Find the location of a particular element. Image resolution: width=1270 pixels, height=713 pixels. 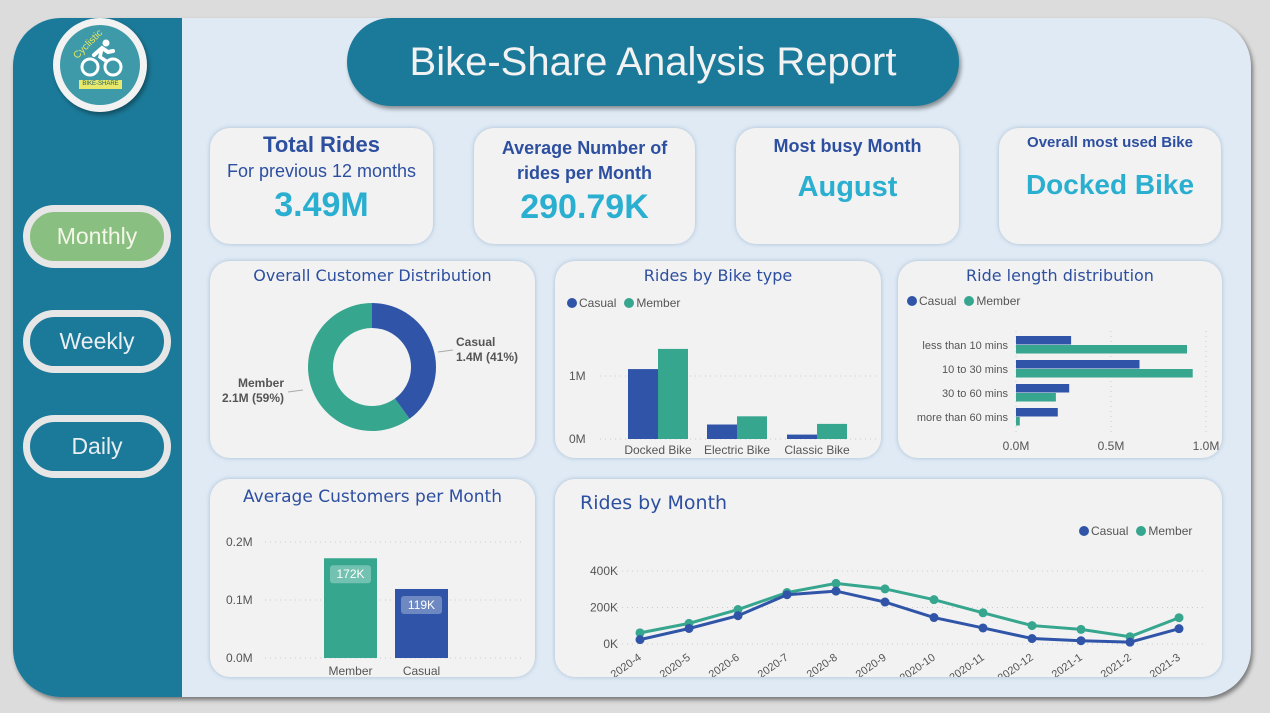

x-tick-label: 2021-1 is located at coordinates (1067, 664).